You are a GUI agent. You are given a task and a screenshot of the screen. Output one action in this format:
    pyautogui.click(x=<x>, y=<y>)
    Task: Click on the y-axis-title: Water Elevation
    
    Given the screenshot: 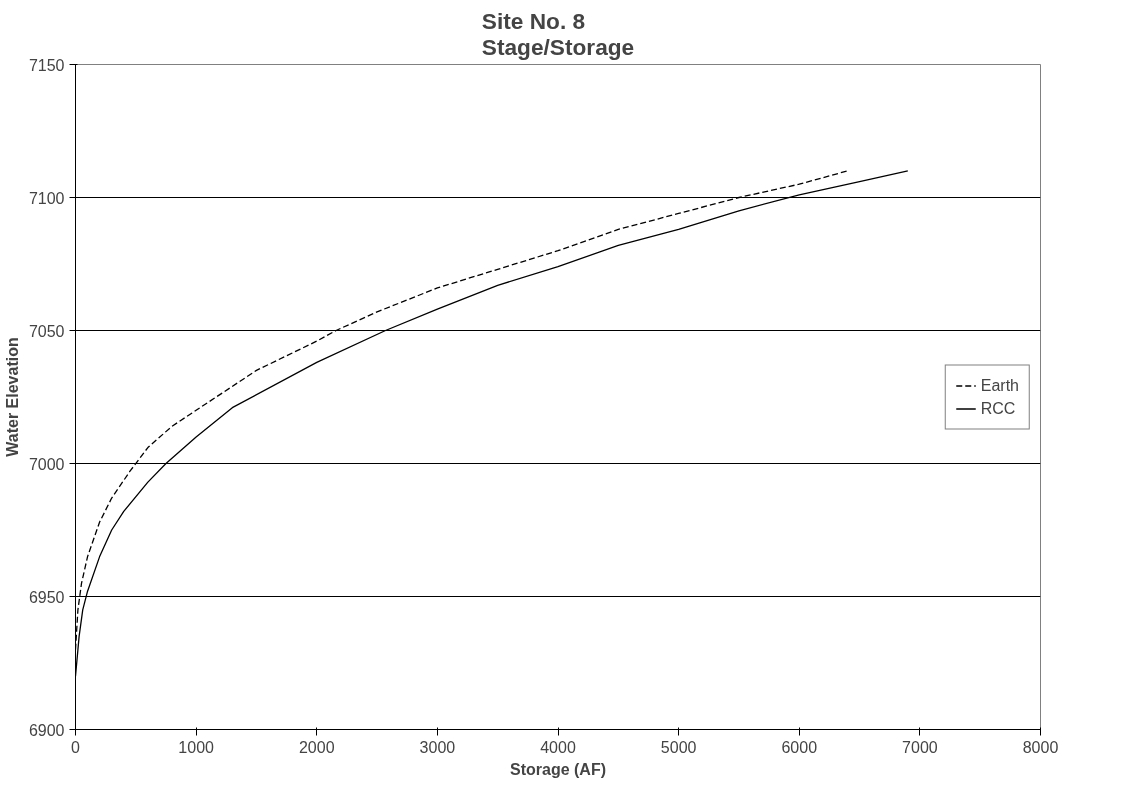 What is the action you would take?
    pyautogui.click(x=12, y=397)
    